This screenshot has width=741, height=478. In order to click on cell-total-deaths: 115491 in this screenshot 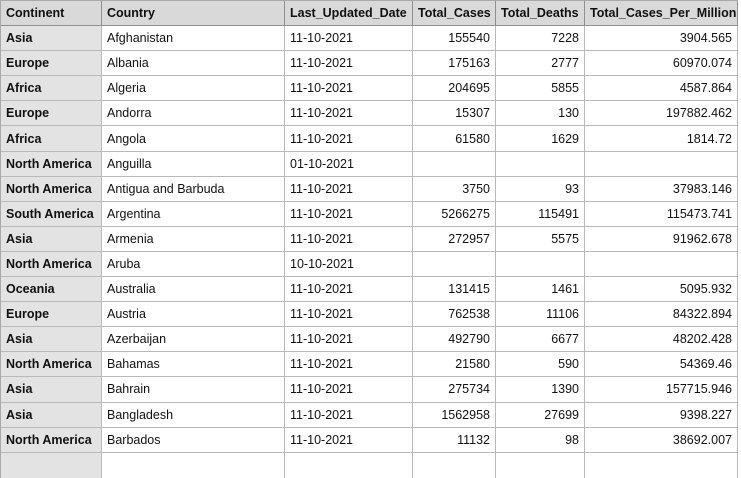, I will do `click(540, 214)`.